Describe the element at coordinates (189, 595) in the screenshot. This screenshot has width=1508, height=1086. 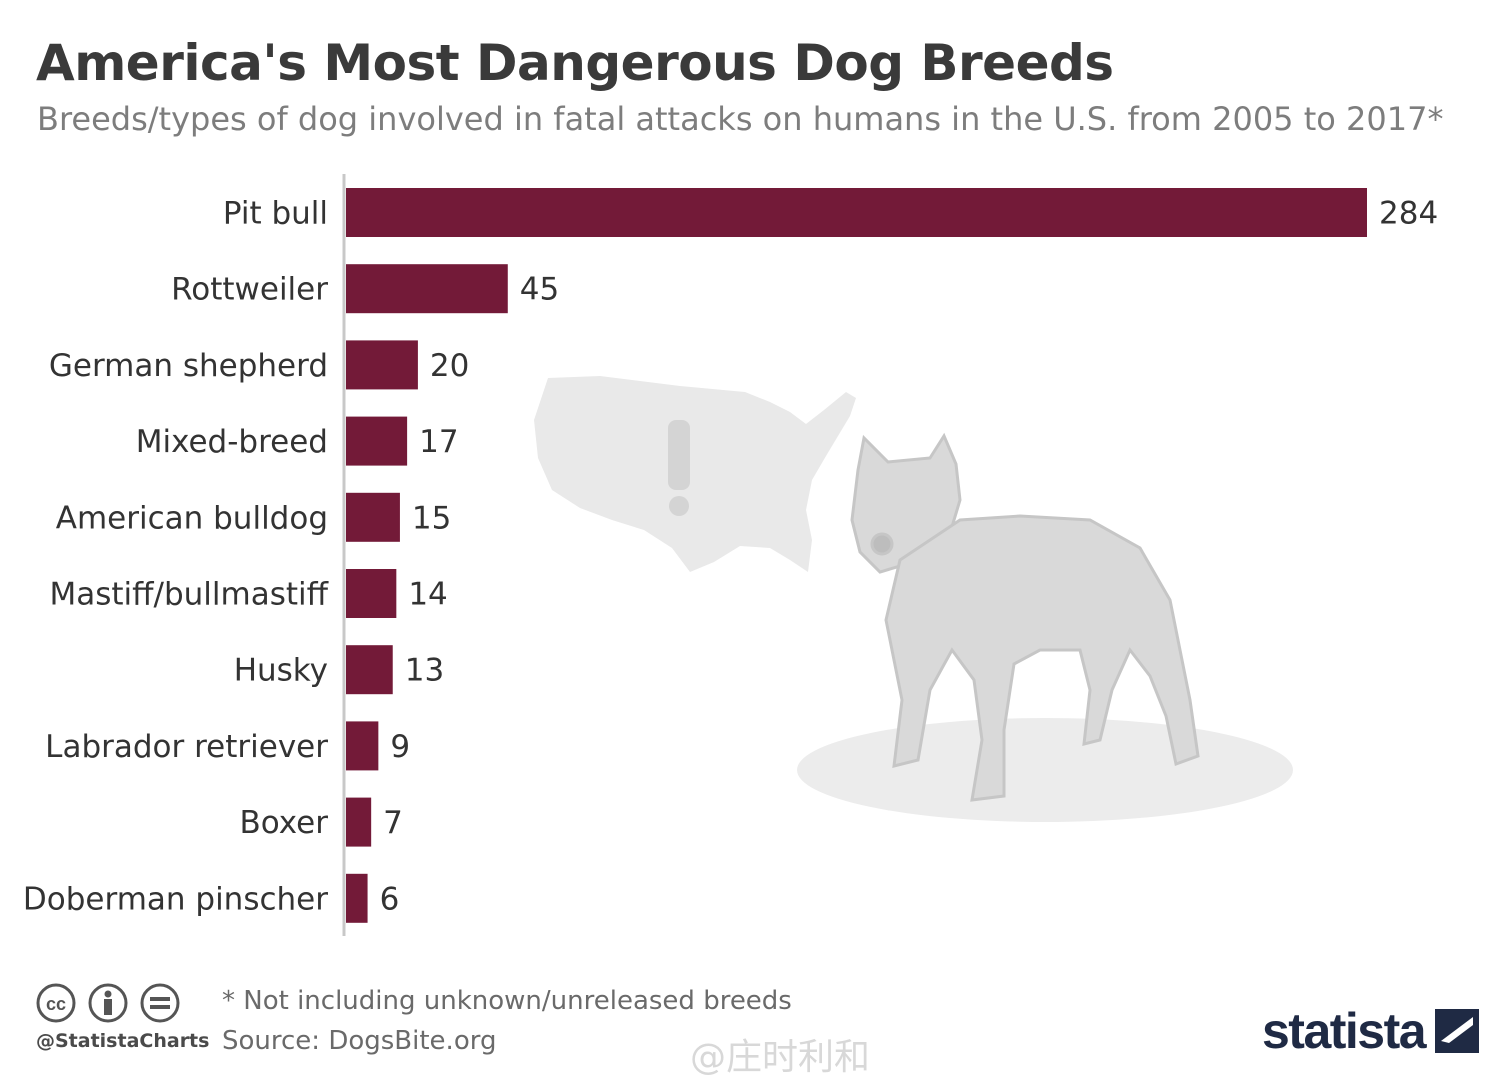
I see `category-label: Mastiff/bullmastiff` at that location.